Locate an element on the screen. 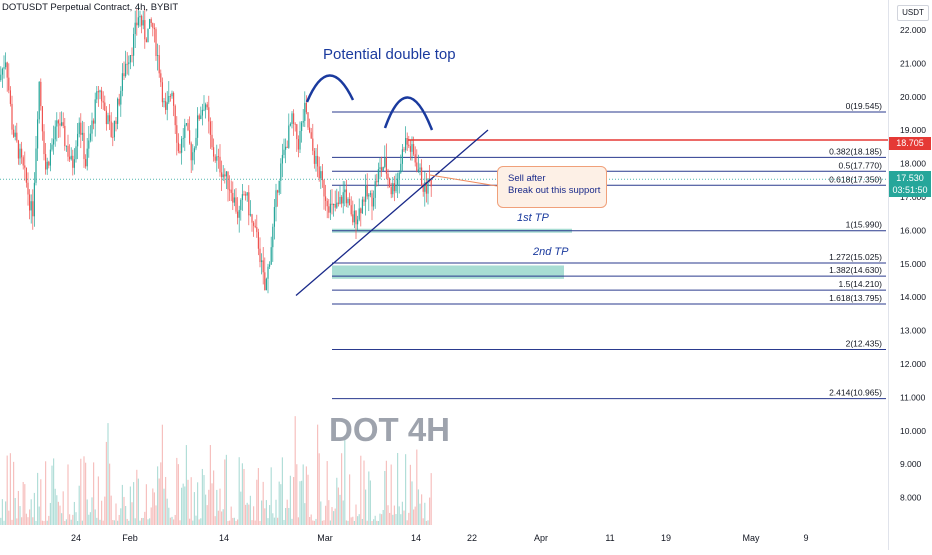 Image resolution: width=932 pixels, height=555 pixels. trendline is located at coordinates (392, 213).